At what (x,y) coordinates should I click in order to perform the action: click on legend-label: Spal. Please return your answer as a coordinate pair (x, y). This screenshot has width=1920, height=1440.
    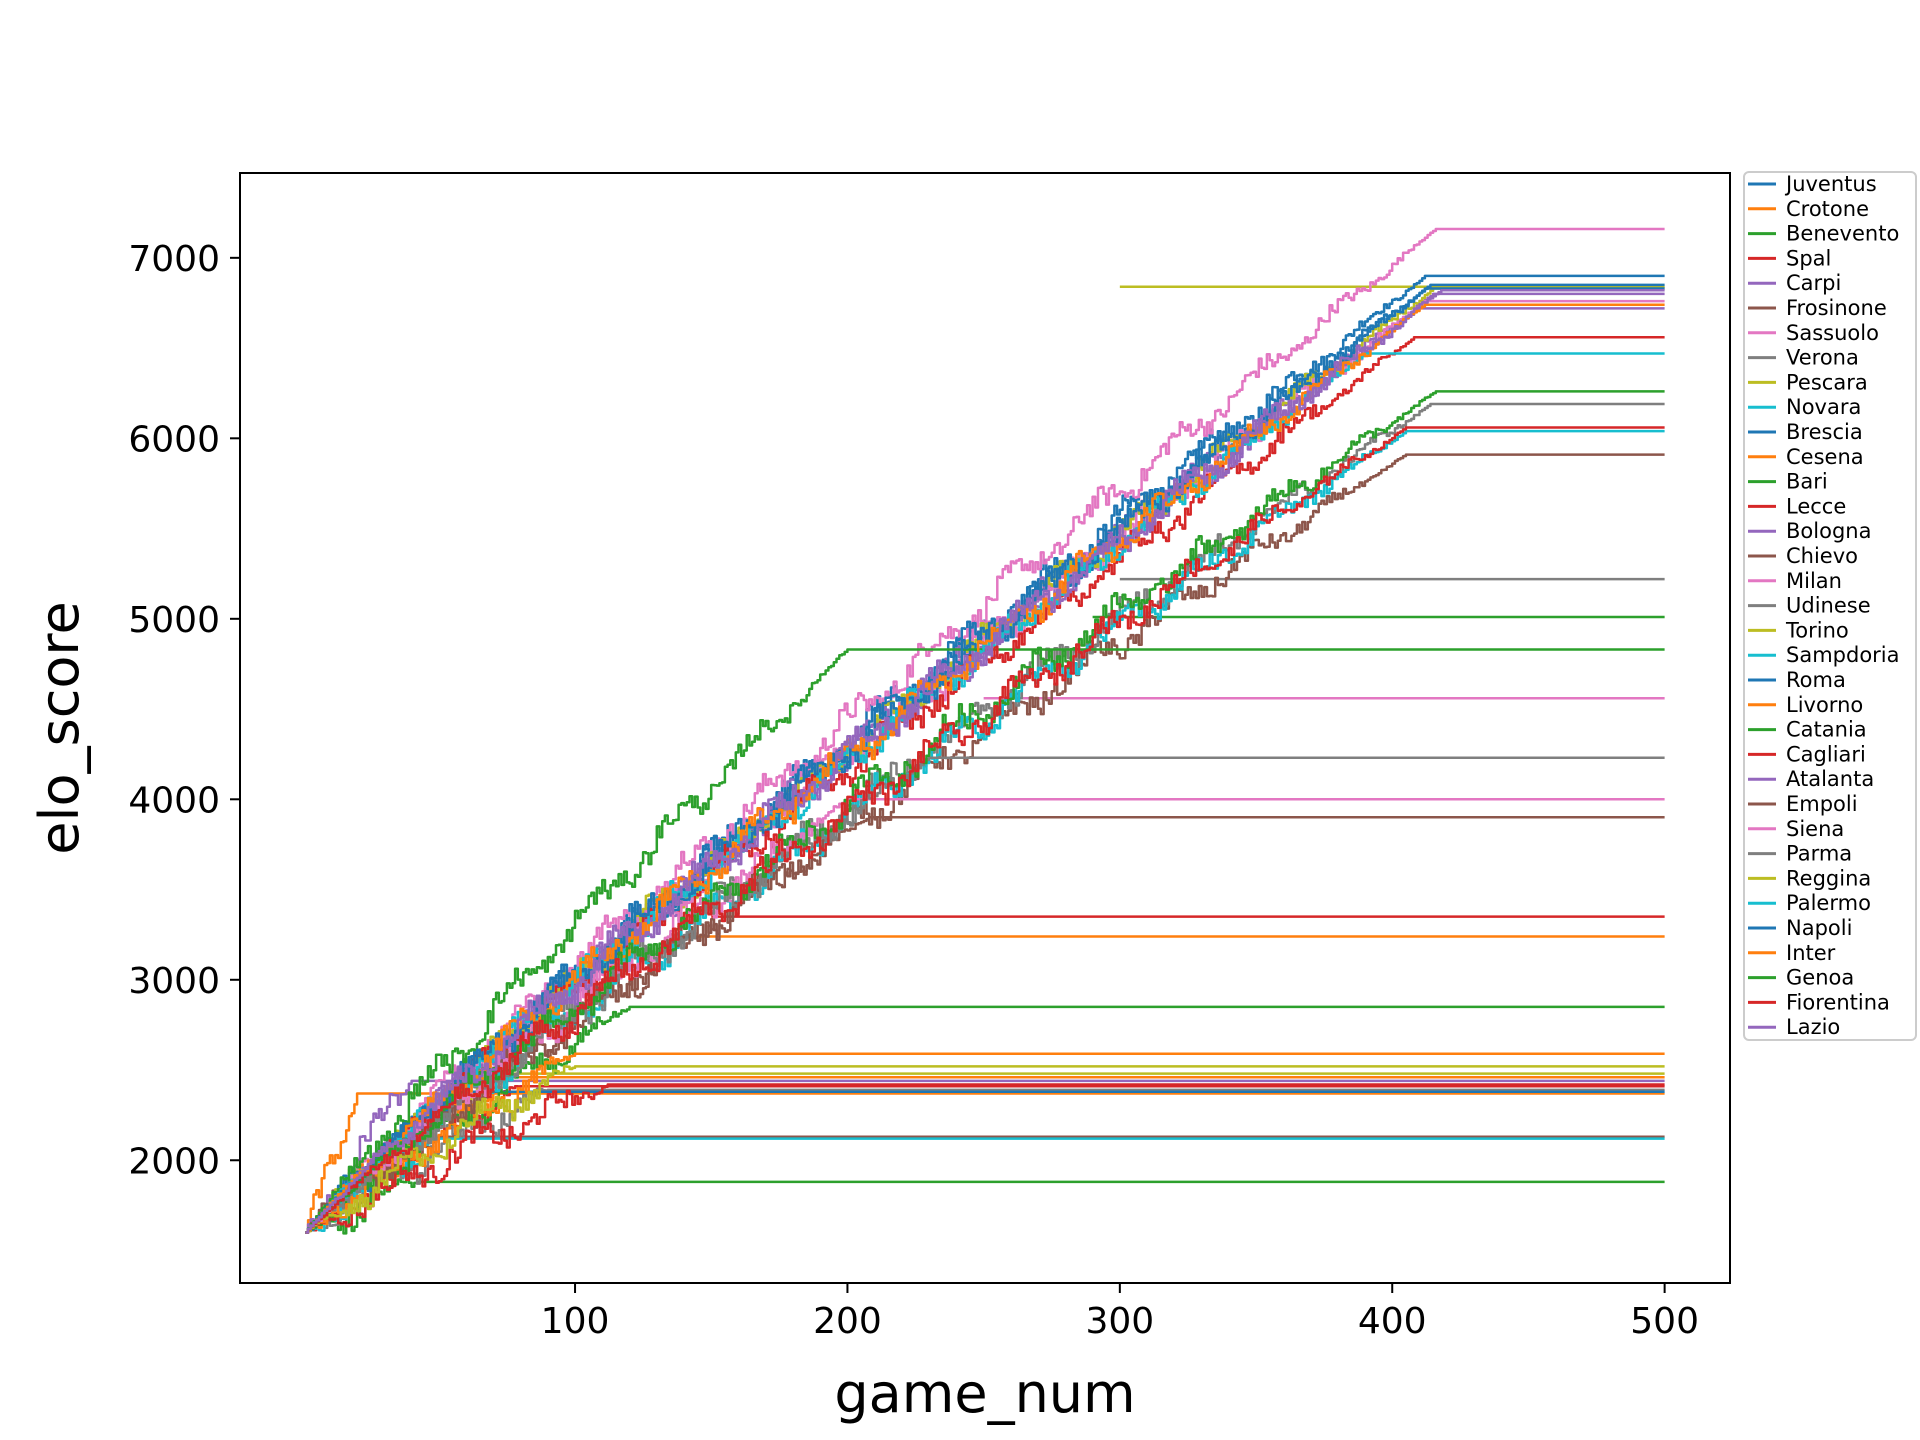
    Looking at the image, I should click on (1808, 258).